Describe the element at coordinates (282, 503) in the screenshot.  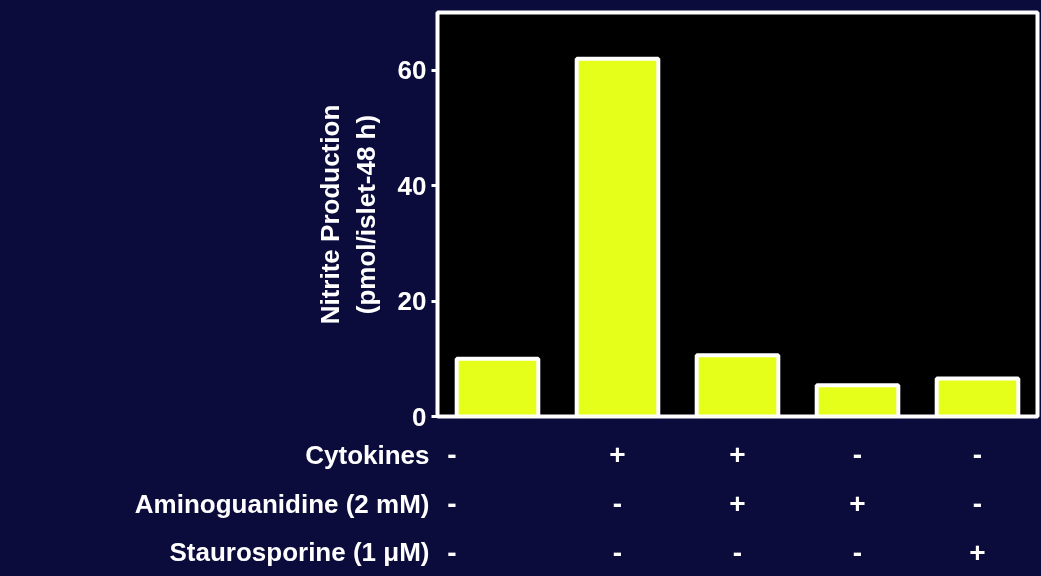
I see `text: Aminoguanidine (2 mM)` at that location.